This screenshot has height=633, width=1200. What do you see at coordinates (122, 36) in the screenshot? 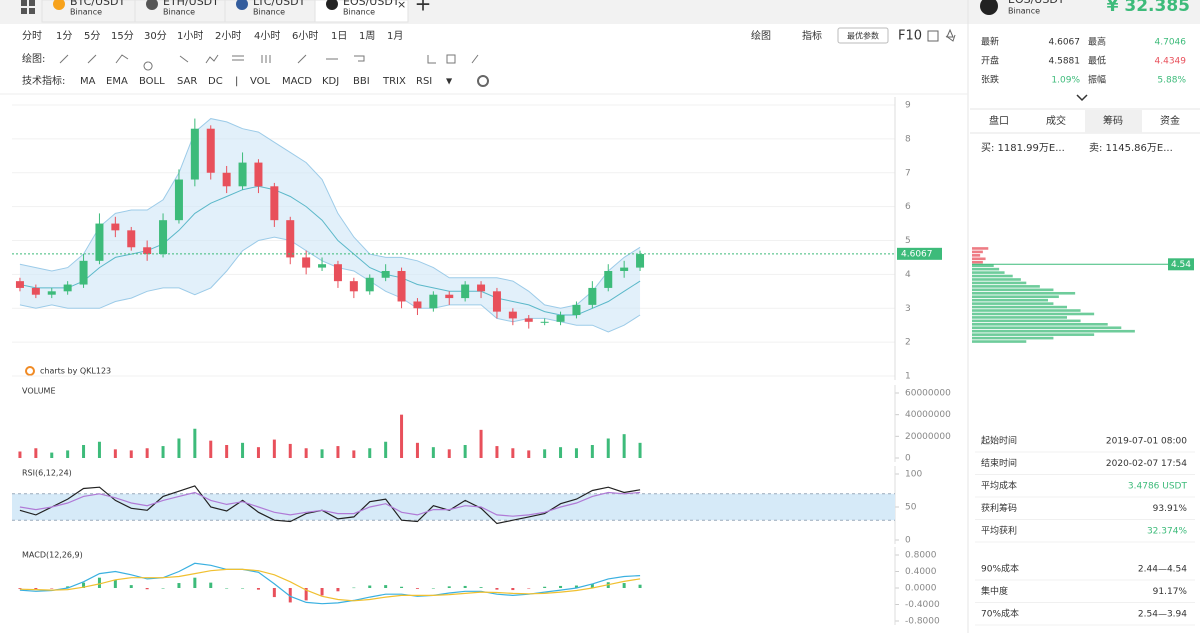
I see `interval: 15分` at bounding box center [122, 36].